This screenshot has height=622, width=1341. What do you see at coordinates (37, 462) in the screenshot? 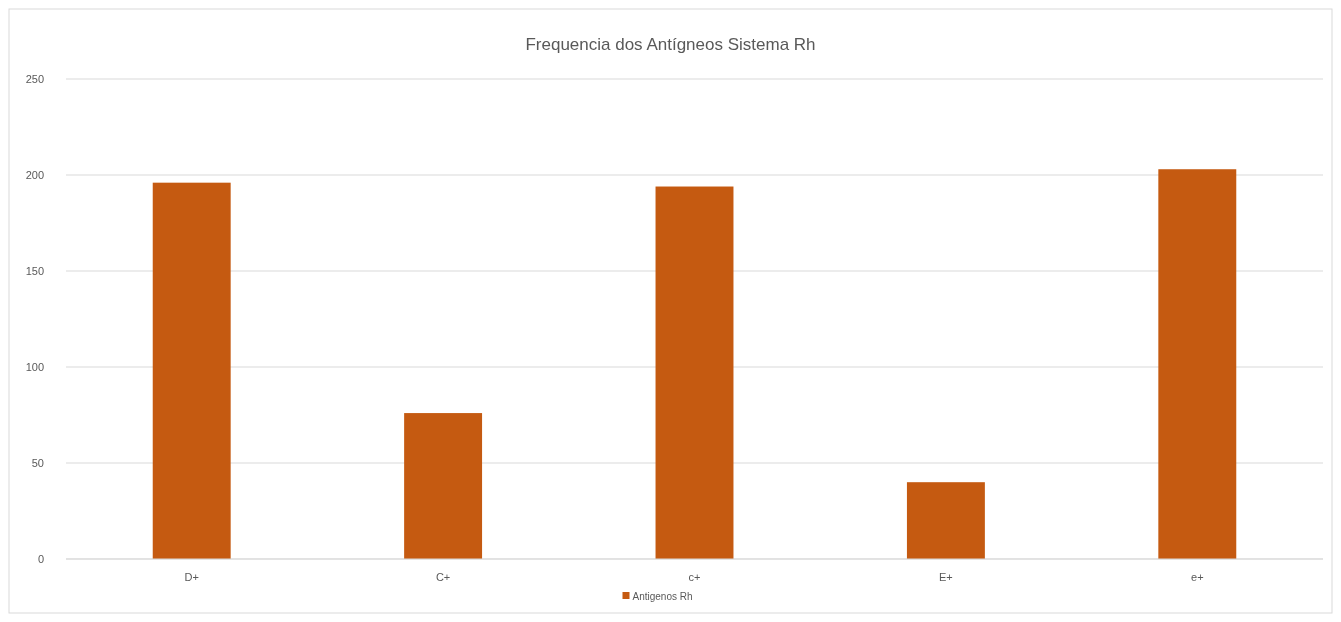
I see `y-tick-label: 50` at bounding box center [37, 462].